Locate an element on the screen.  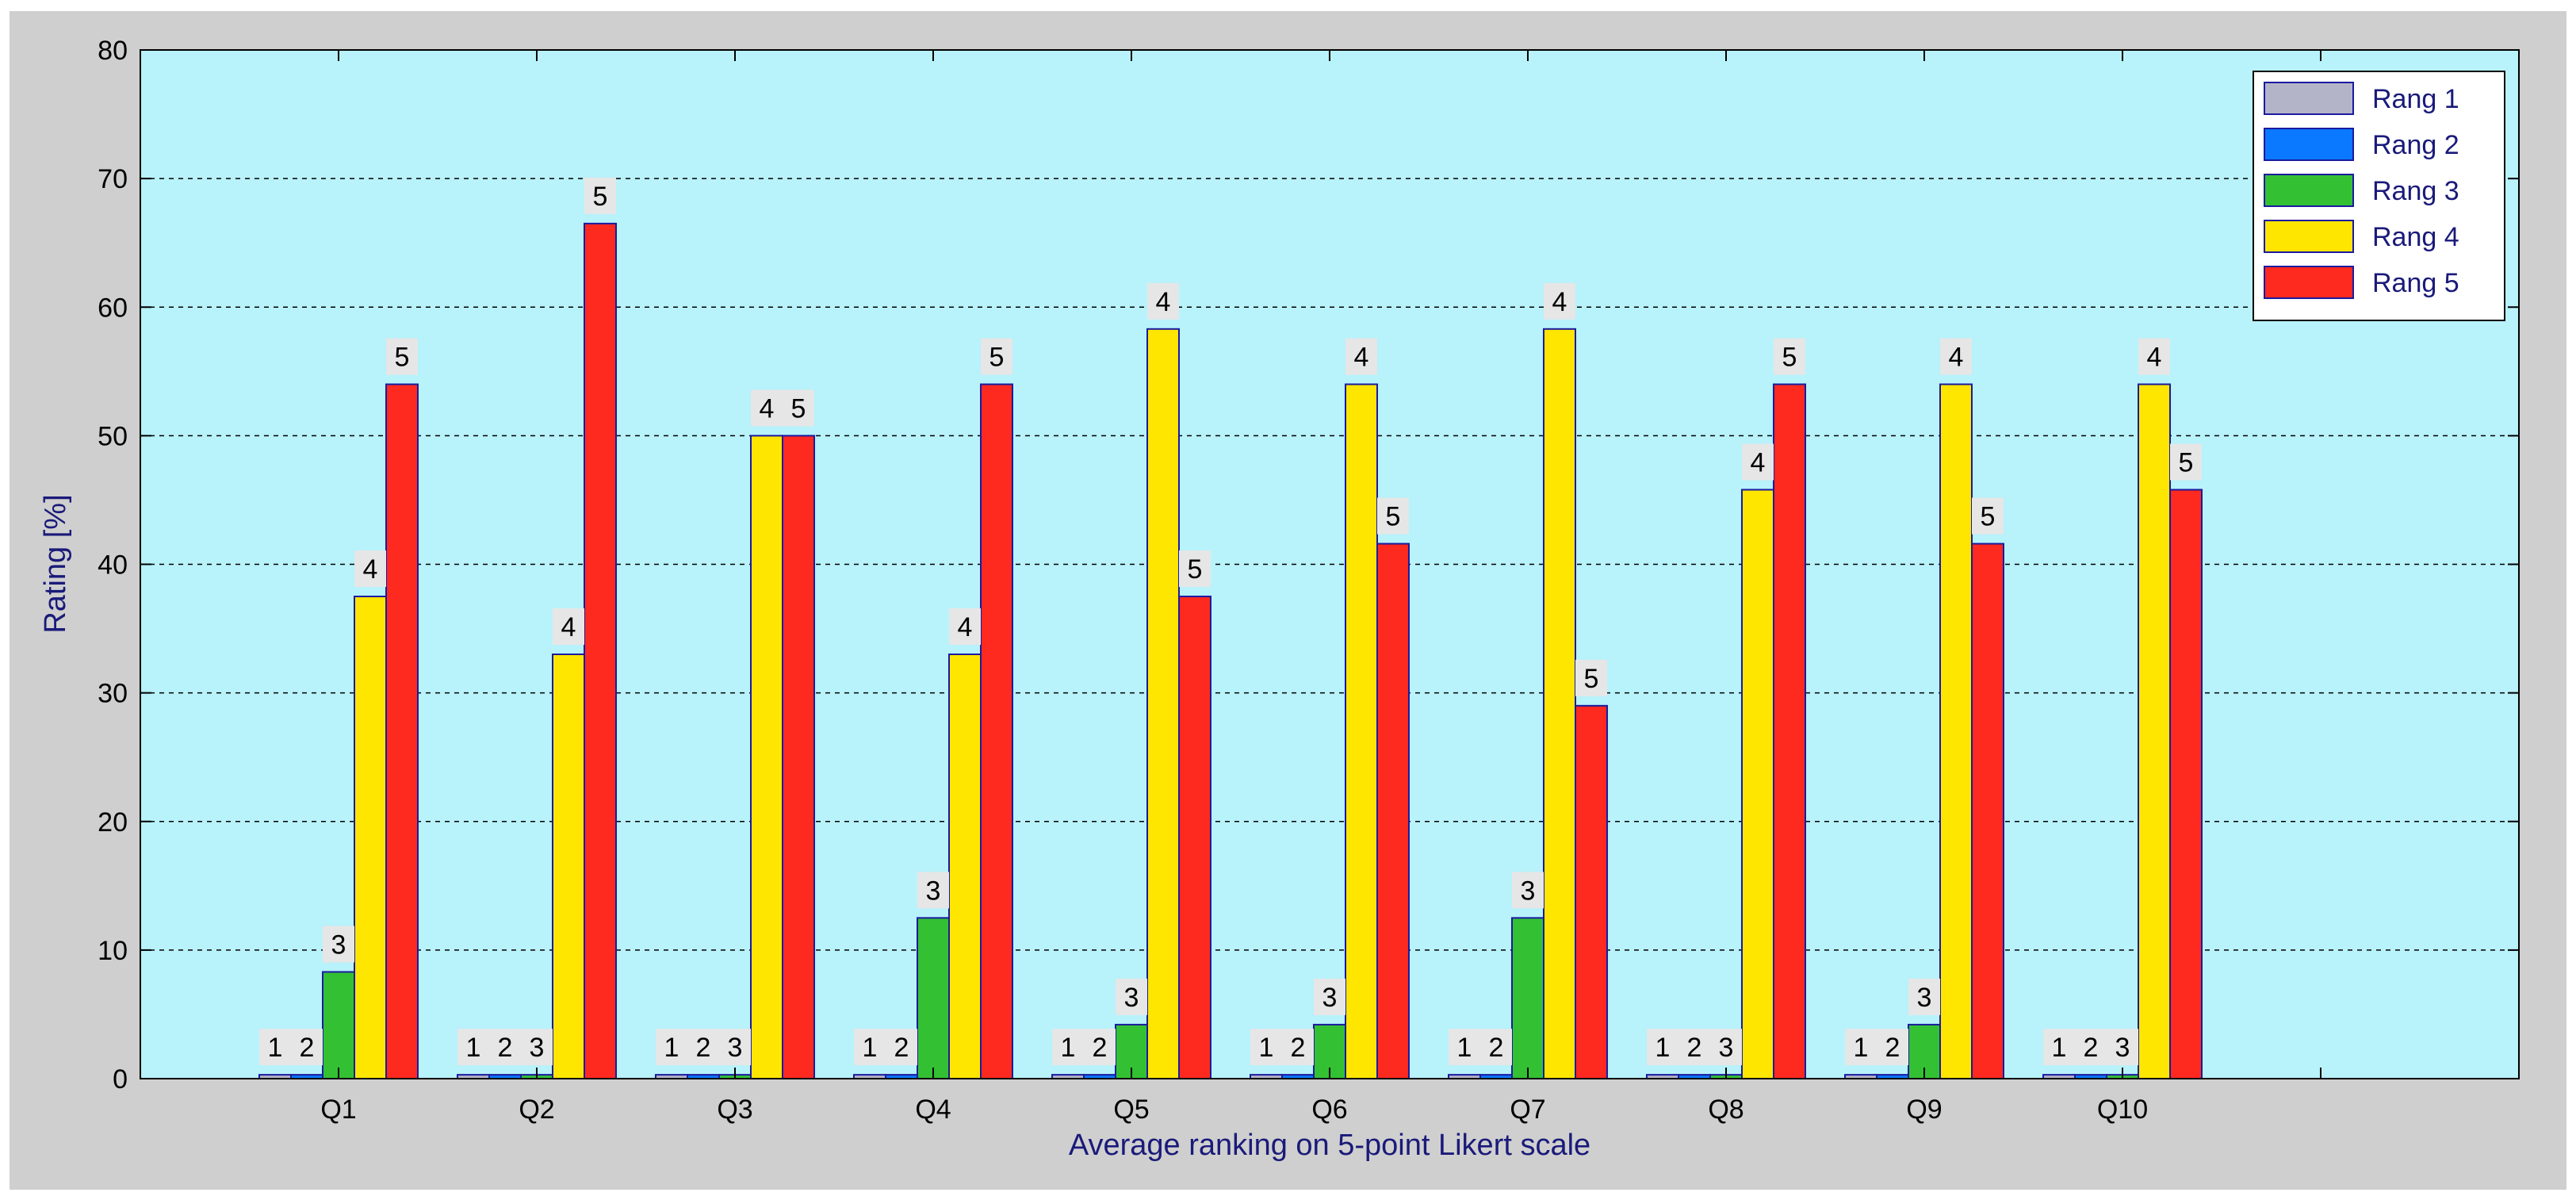
x-tick-label: Q5 is located at coordinates (1131, 1110).